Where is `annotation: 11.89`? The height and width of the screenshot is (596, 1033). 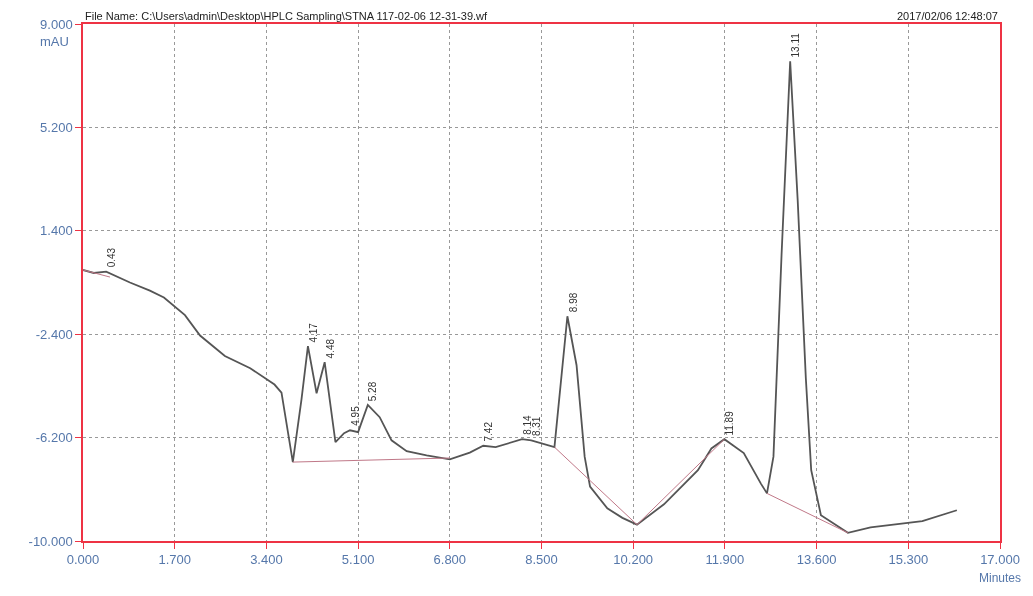
annotation: 11.89 is located at coordinates (730, 423).